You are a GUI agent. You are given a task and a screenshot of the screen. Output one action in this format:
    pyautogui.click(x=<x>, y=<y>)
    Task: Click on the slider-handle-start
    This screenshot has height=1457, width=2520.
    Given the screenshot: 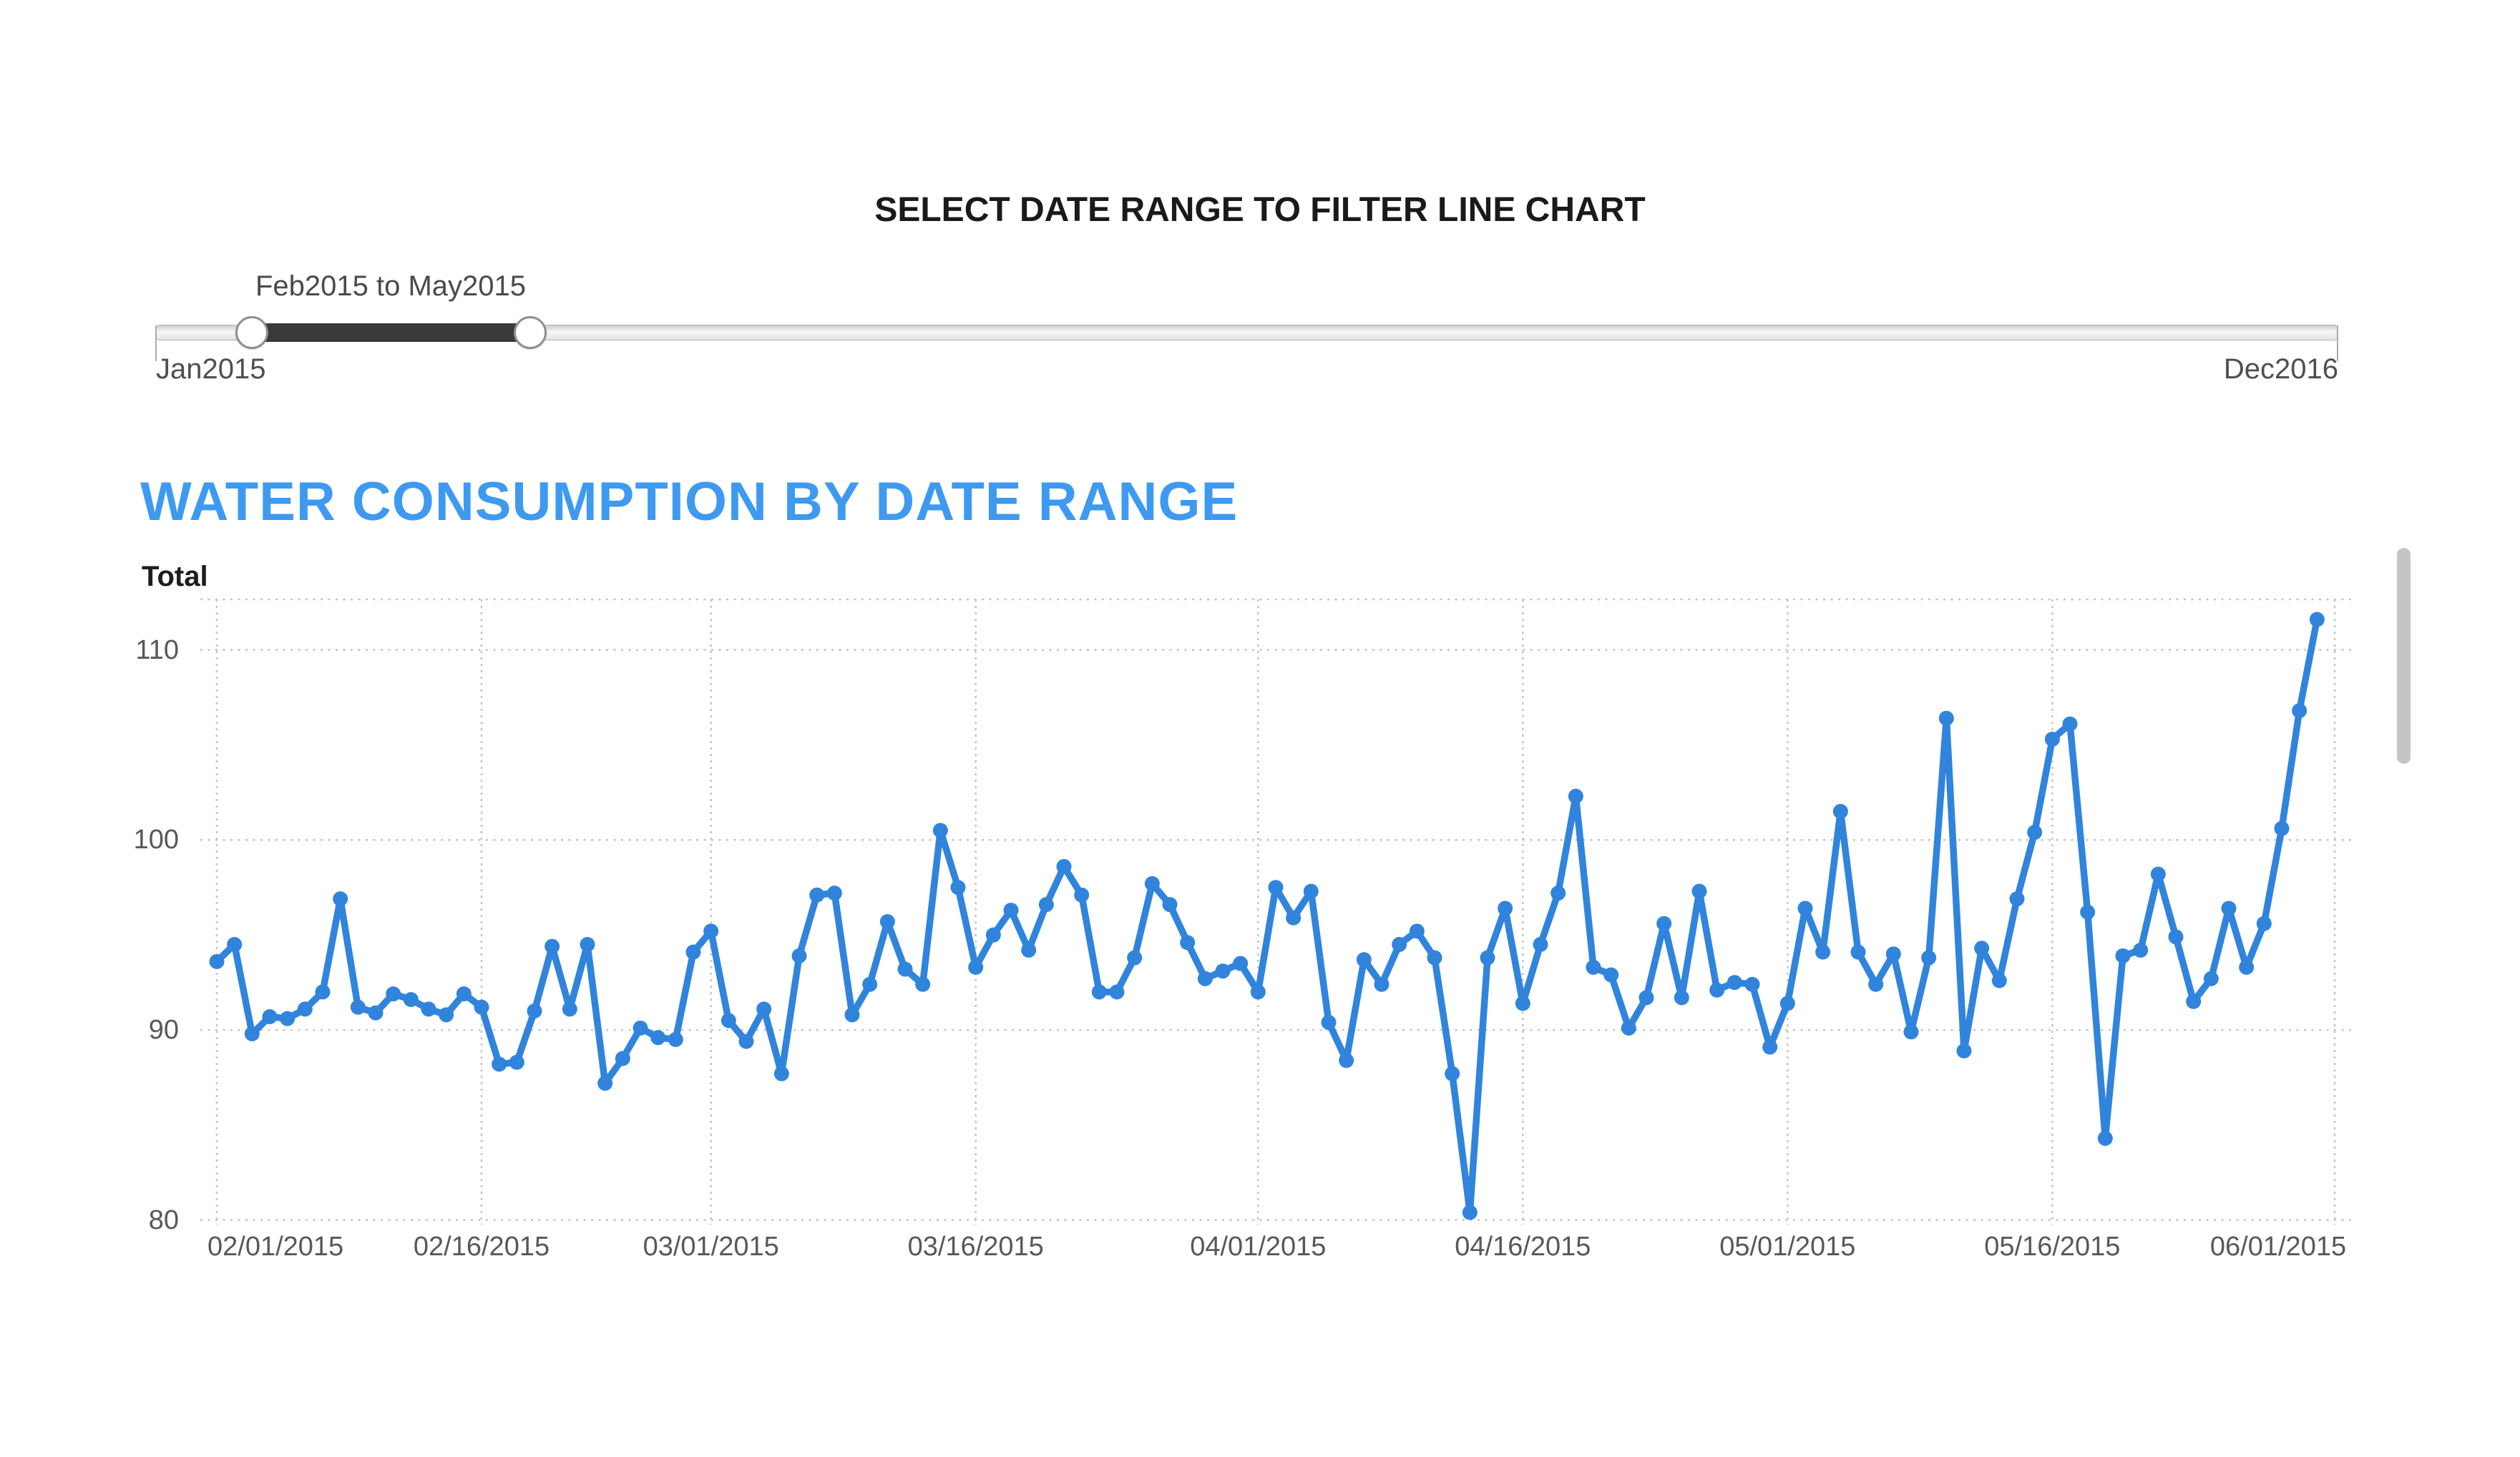 What is the action you would take?
    pyautogui.click(x=251, y=332)
    